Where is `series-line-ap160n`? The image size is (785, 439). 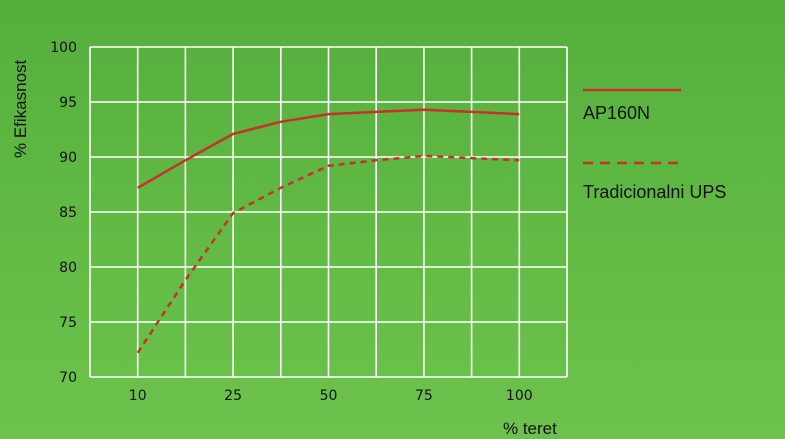 series-line-ap160n is located at coordinates (328, 148).